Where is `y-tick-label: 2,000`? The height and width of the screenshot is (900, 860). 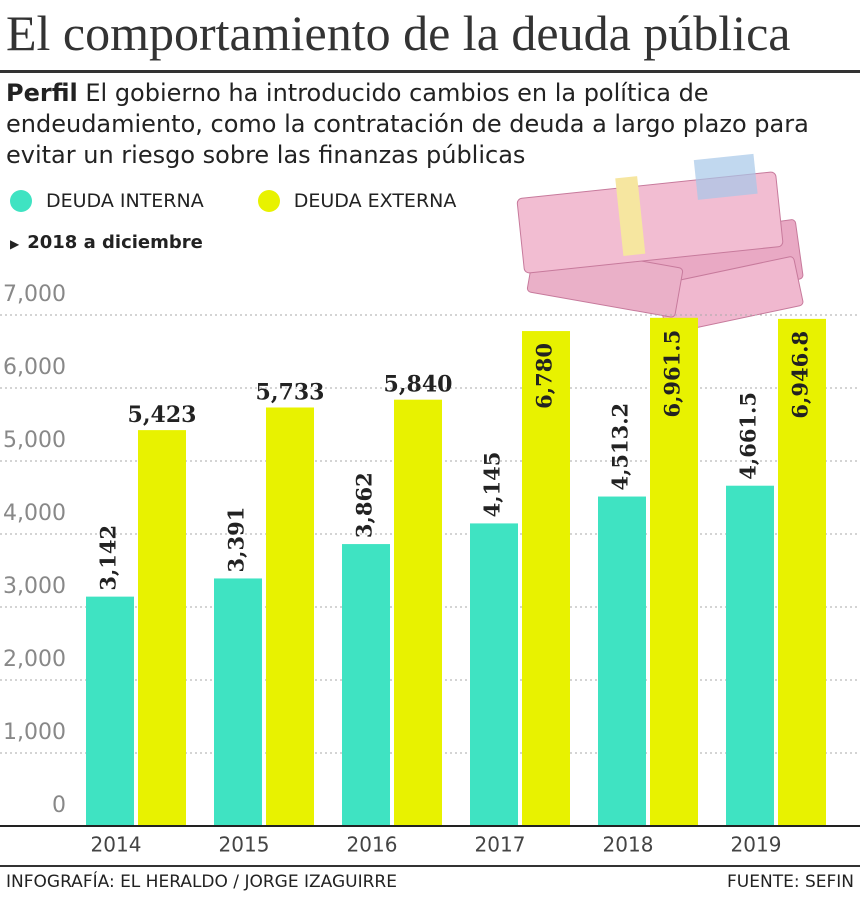 y-tick-label: 2,000 is located at coordinates (34, 659).